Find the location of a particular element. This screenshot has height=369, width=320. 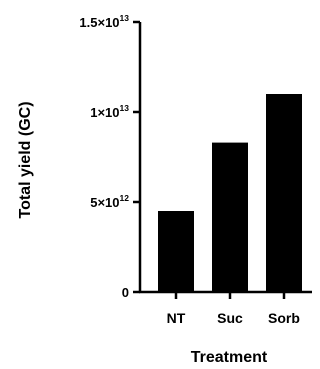

x-tick-label-suc: Suc is located at coordinates (230, 318).